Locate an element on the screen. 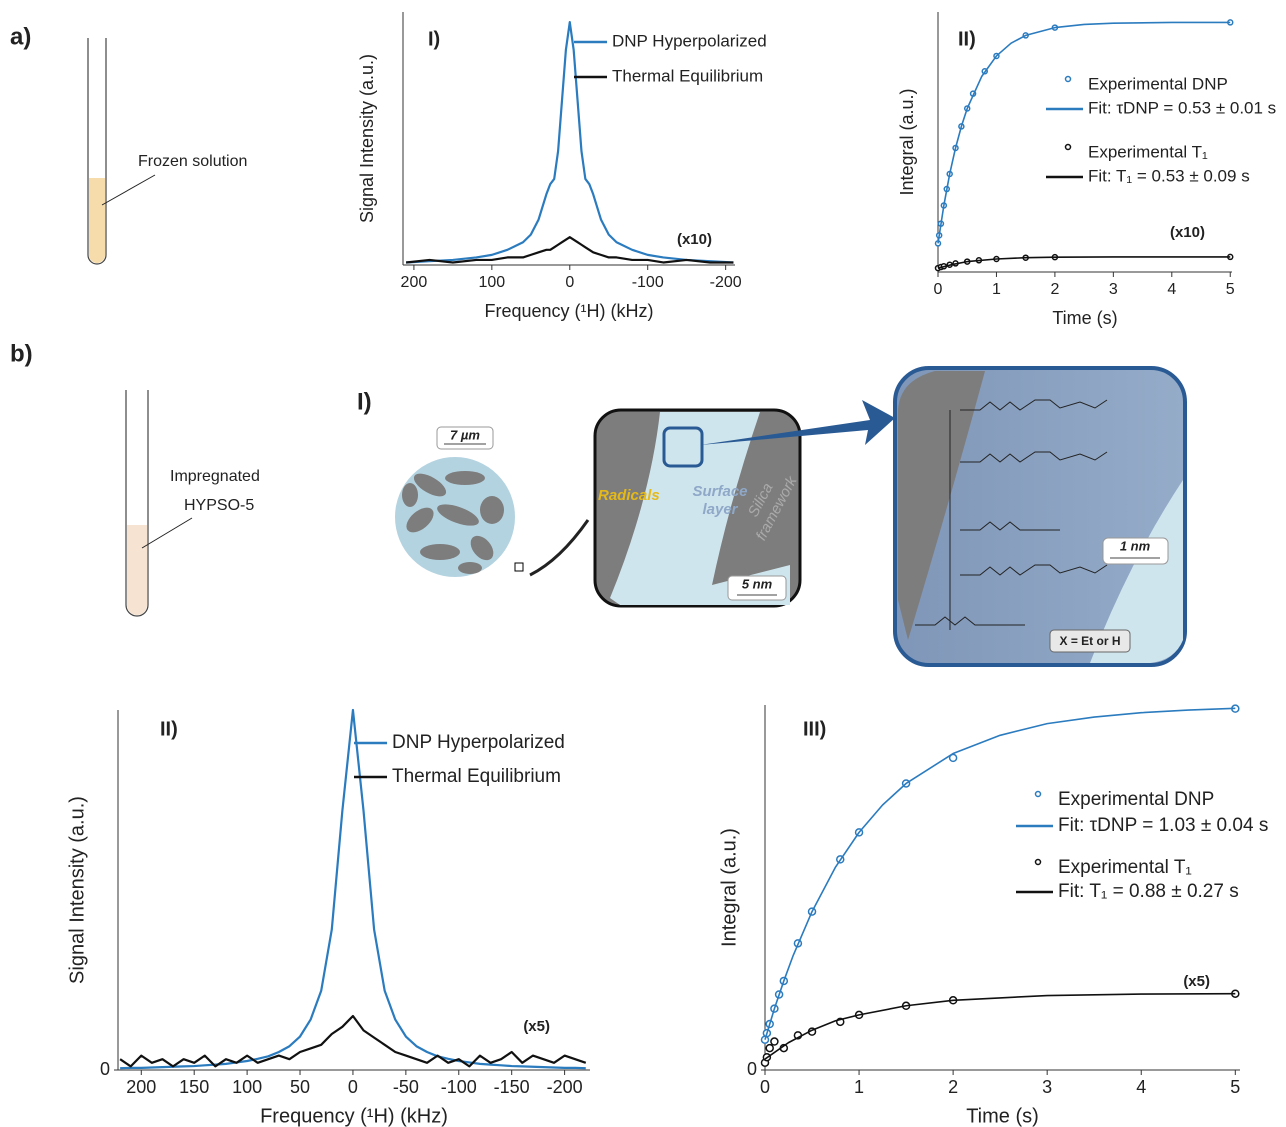 The image size is (1286, 1127). note: X = Et or H is located at coordinates (1089, 641).